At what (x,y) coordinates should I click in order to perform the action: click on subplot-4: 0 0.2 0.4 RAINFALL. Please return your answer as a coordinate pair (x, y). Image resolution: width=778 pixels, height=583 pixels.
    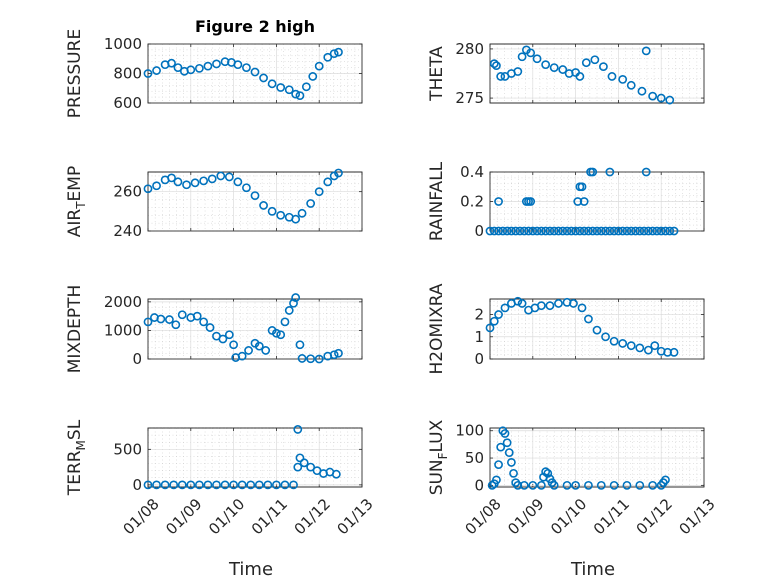
    Looking at the image, I should click on (566, 201).